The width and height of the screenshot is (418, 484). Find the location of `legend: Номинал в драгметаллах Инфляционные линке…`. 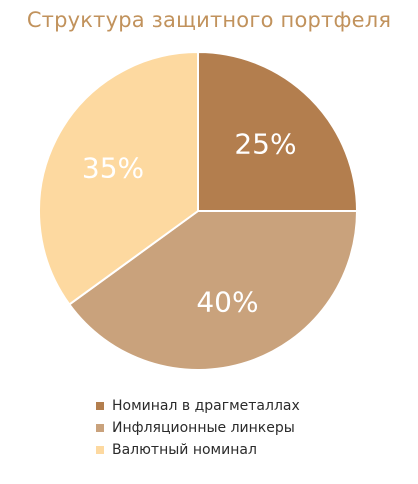

legend: Номинал в драгметаллах Инфляционные линке… is located at coordinates (198, 428).